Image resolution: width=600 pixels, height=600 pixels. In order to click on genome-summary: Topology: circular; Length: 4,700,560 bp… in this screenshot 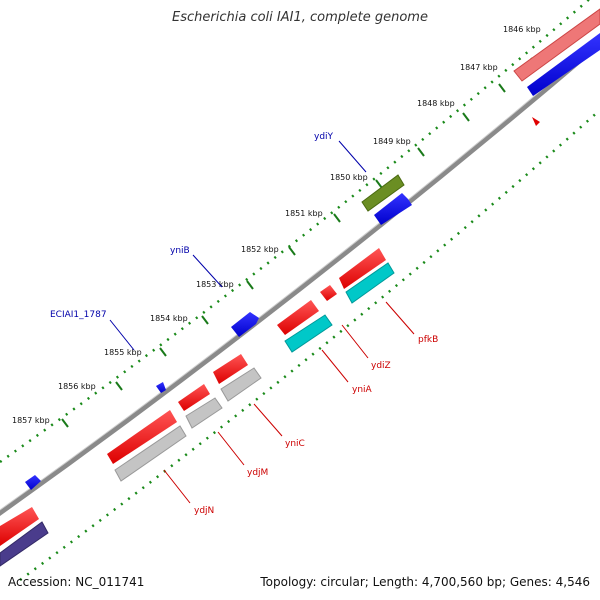, I will do `click(425, 582)`.